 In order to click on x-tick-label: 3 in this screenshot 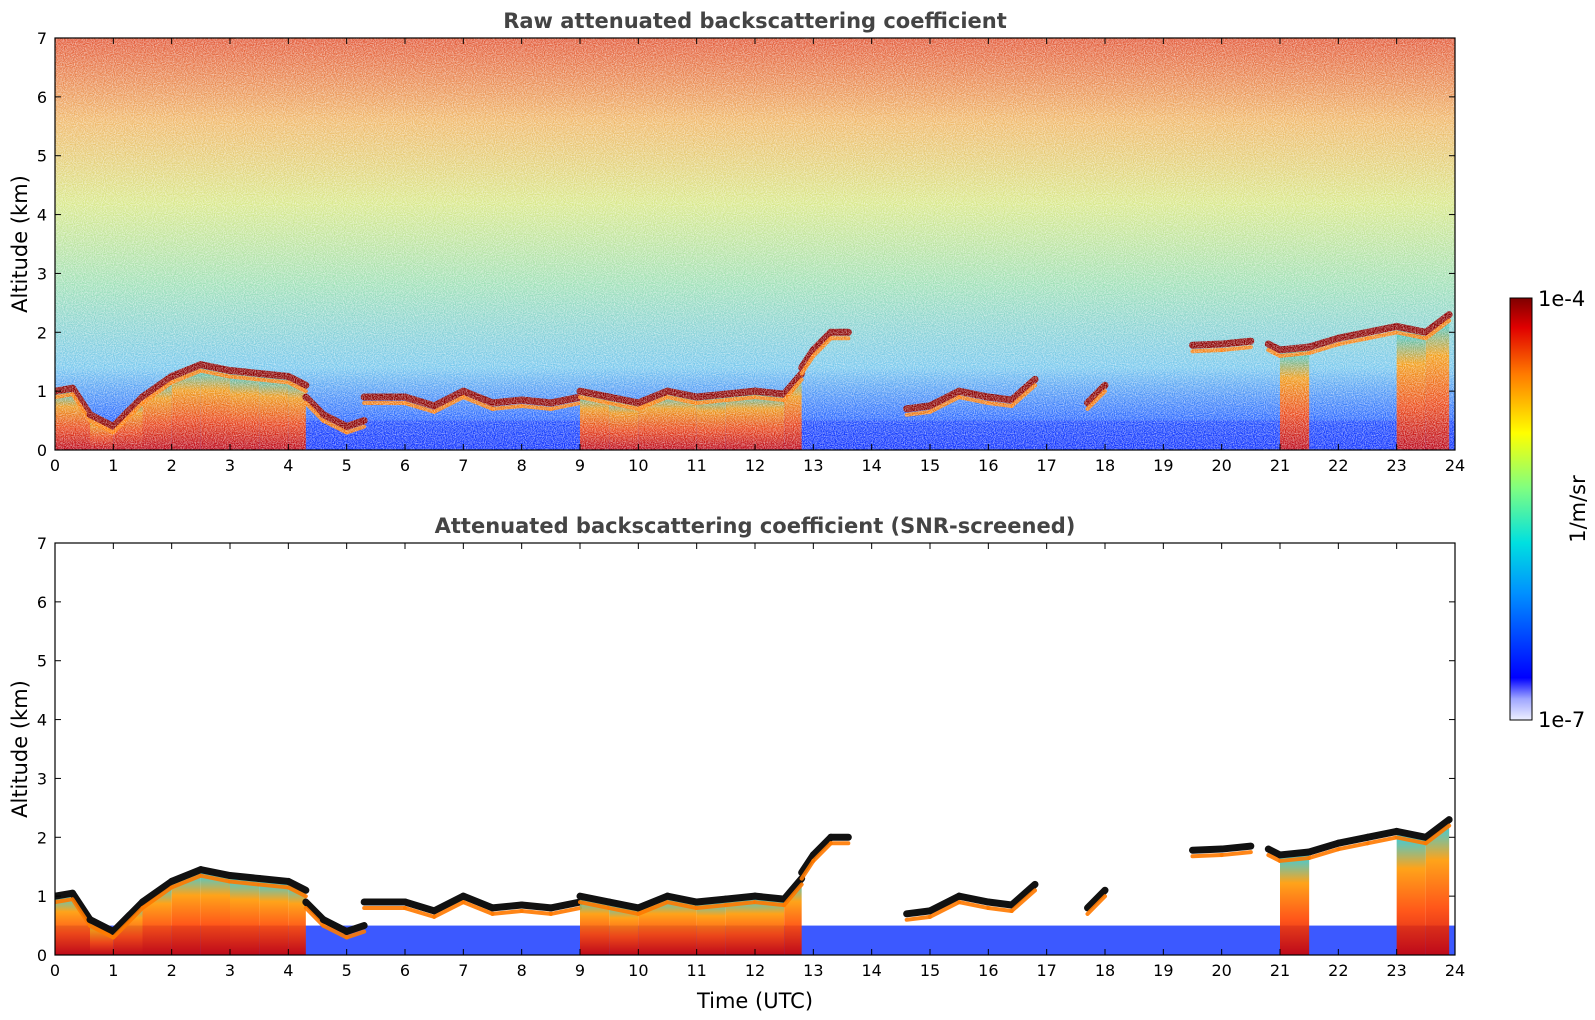, I will do `click(230, 970)`.